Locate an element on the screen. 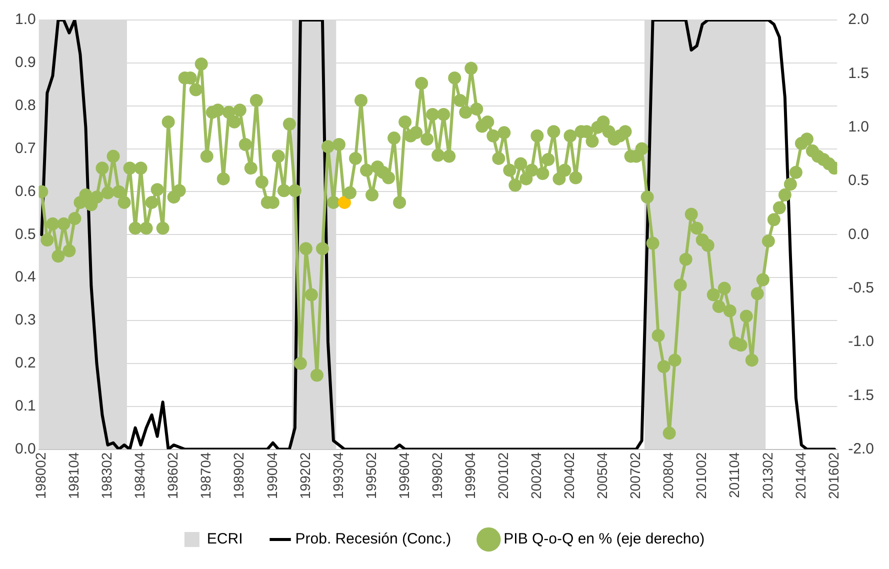 This screenshot has width=889, height=569. x-tick-label: 199304 is located at coordinates (338, 475).